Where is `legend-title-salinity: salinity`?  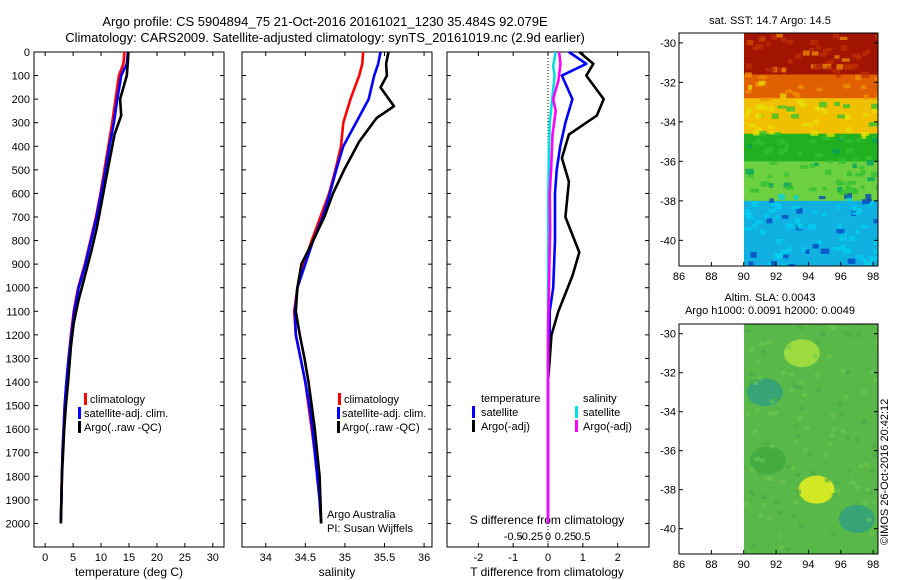 legend-title-salinity: salinity is located at coordinates (600, 399).